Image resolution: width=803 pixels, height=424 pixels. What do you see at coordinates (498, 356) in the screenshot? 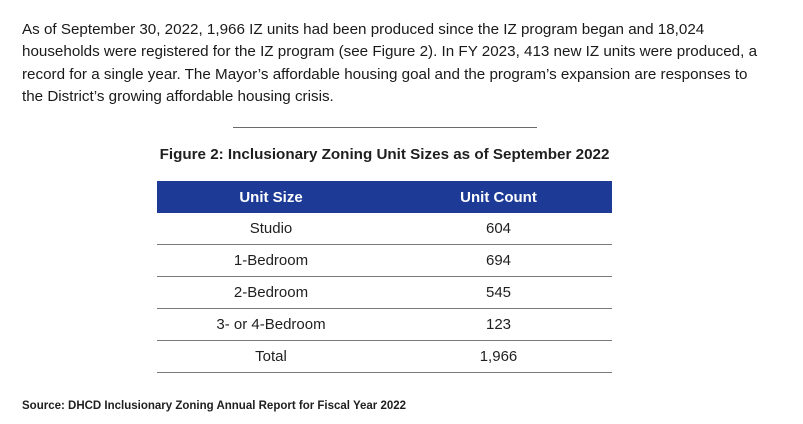
I see `unit-count-cell: 1,966` at bounding box center [498, 356].